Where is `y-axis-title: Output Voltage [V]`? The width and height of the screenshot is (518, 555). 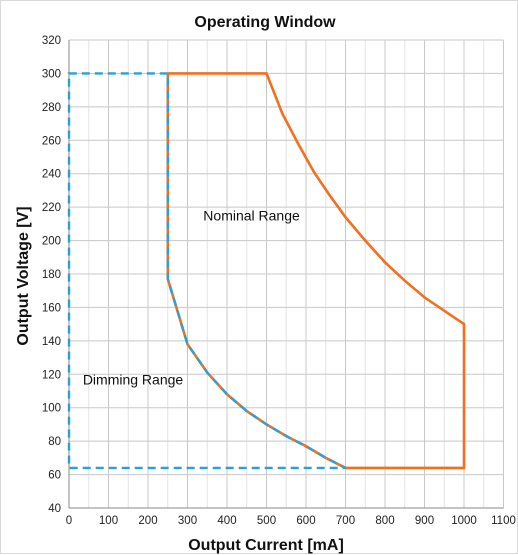 y-axis-title: Output Voltage [V] is located at coordinates (23, 275).